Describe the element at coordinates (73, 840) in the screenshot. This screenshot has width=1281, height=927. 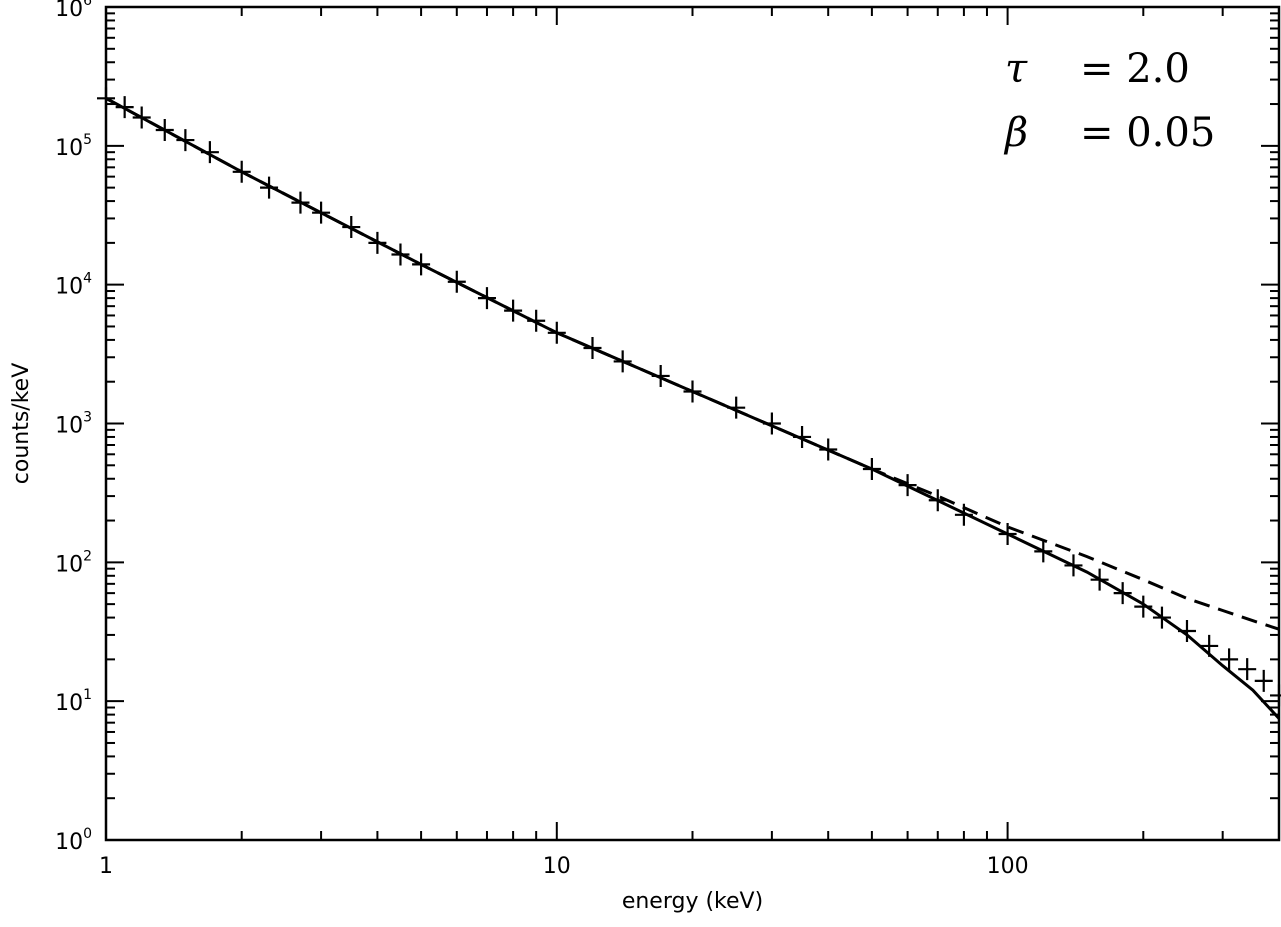
I see `y-tick-label: 10⁰` at that location.